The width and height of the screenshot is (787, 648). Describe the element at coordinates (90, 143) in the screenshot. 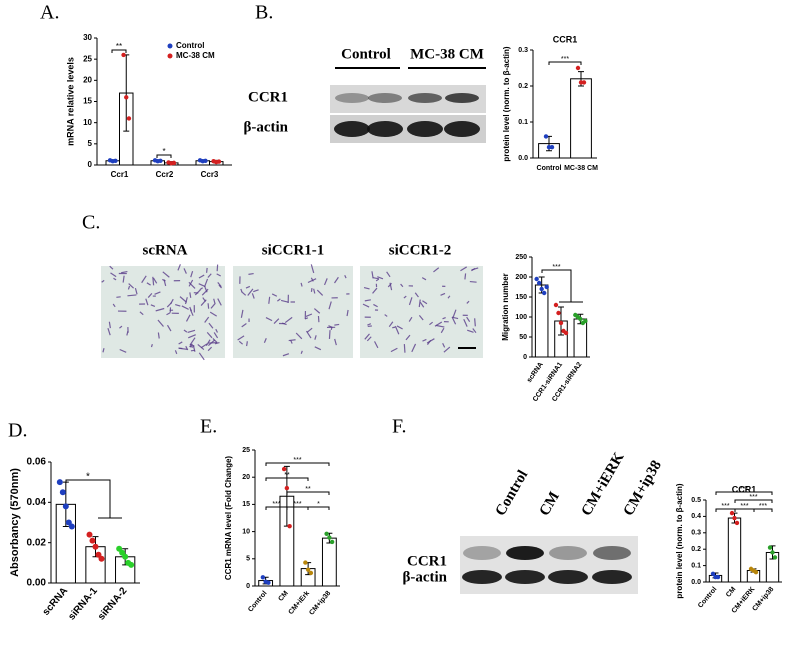

I see `y-tick-label: 5` at that location.